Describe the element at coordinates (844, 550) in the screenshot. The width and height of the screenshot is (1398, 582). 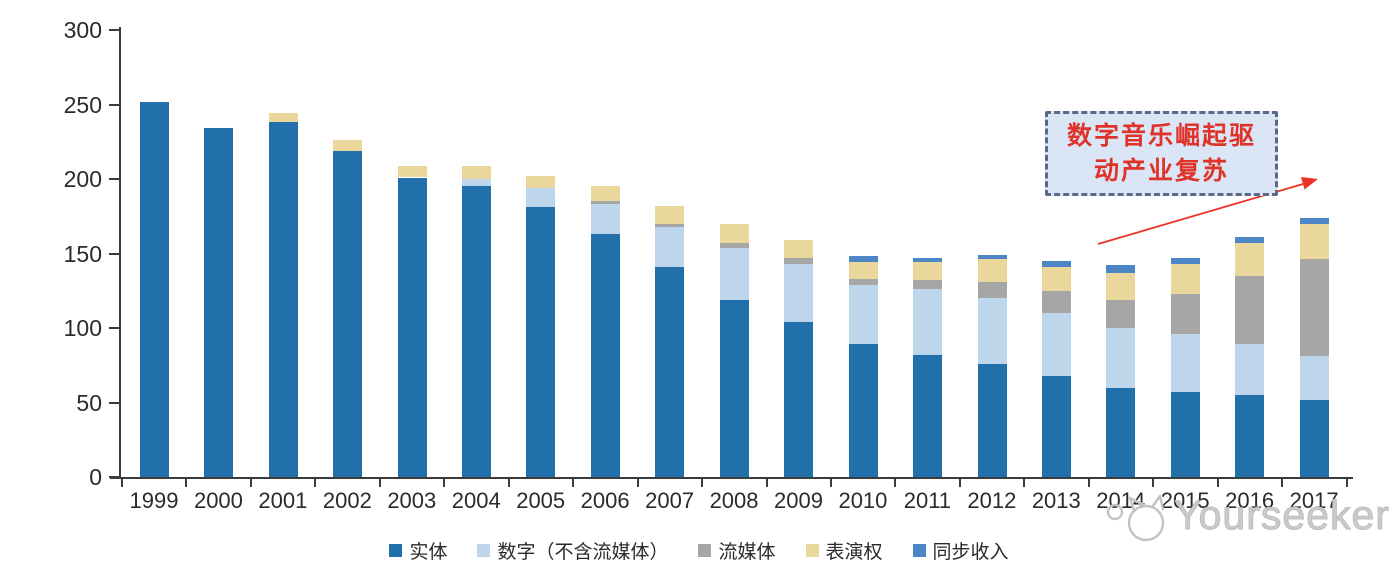
I see `legend-item: 表演权` at that location.